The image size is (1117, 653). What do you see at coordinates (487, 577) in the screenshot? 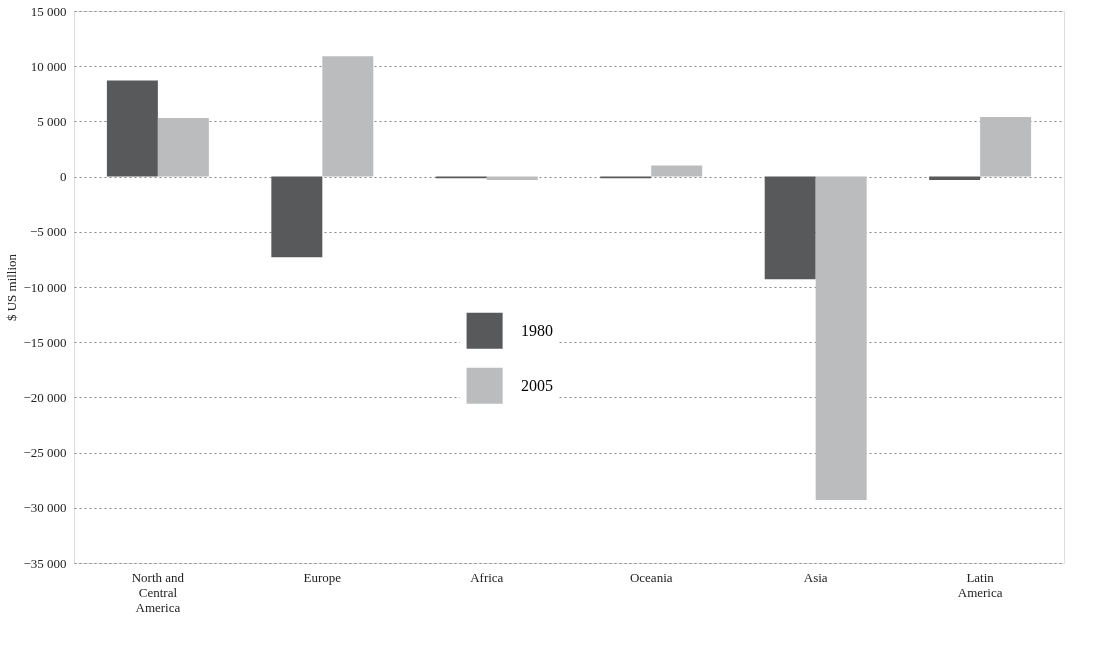
I see `x-tick-label: Africa` at bounding box center [487, 577].